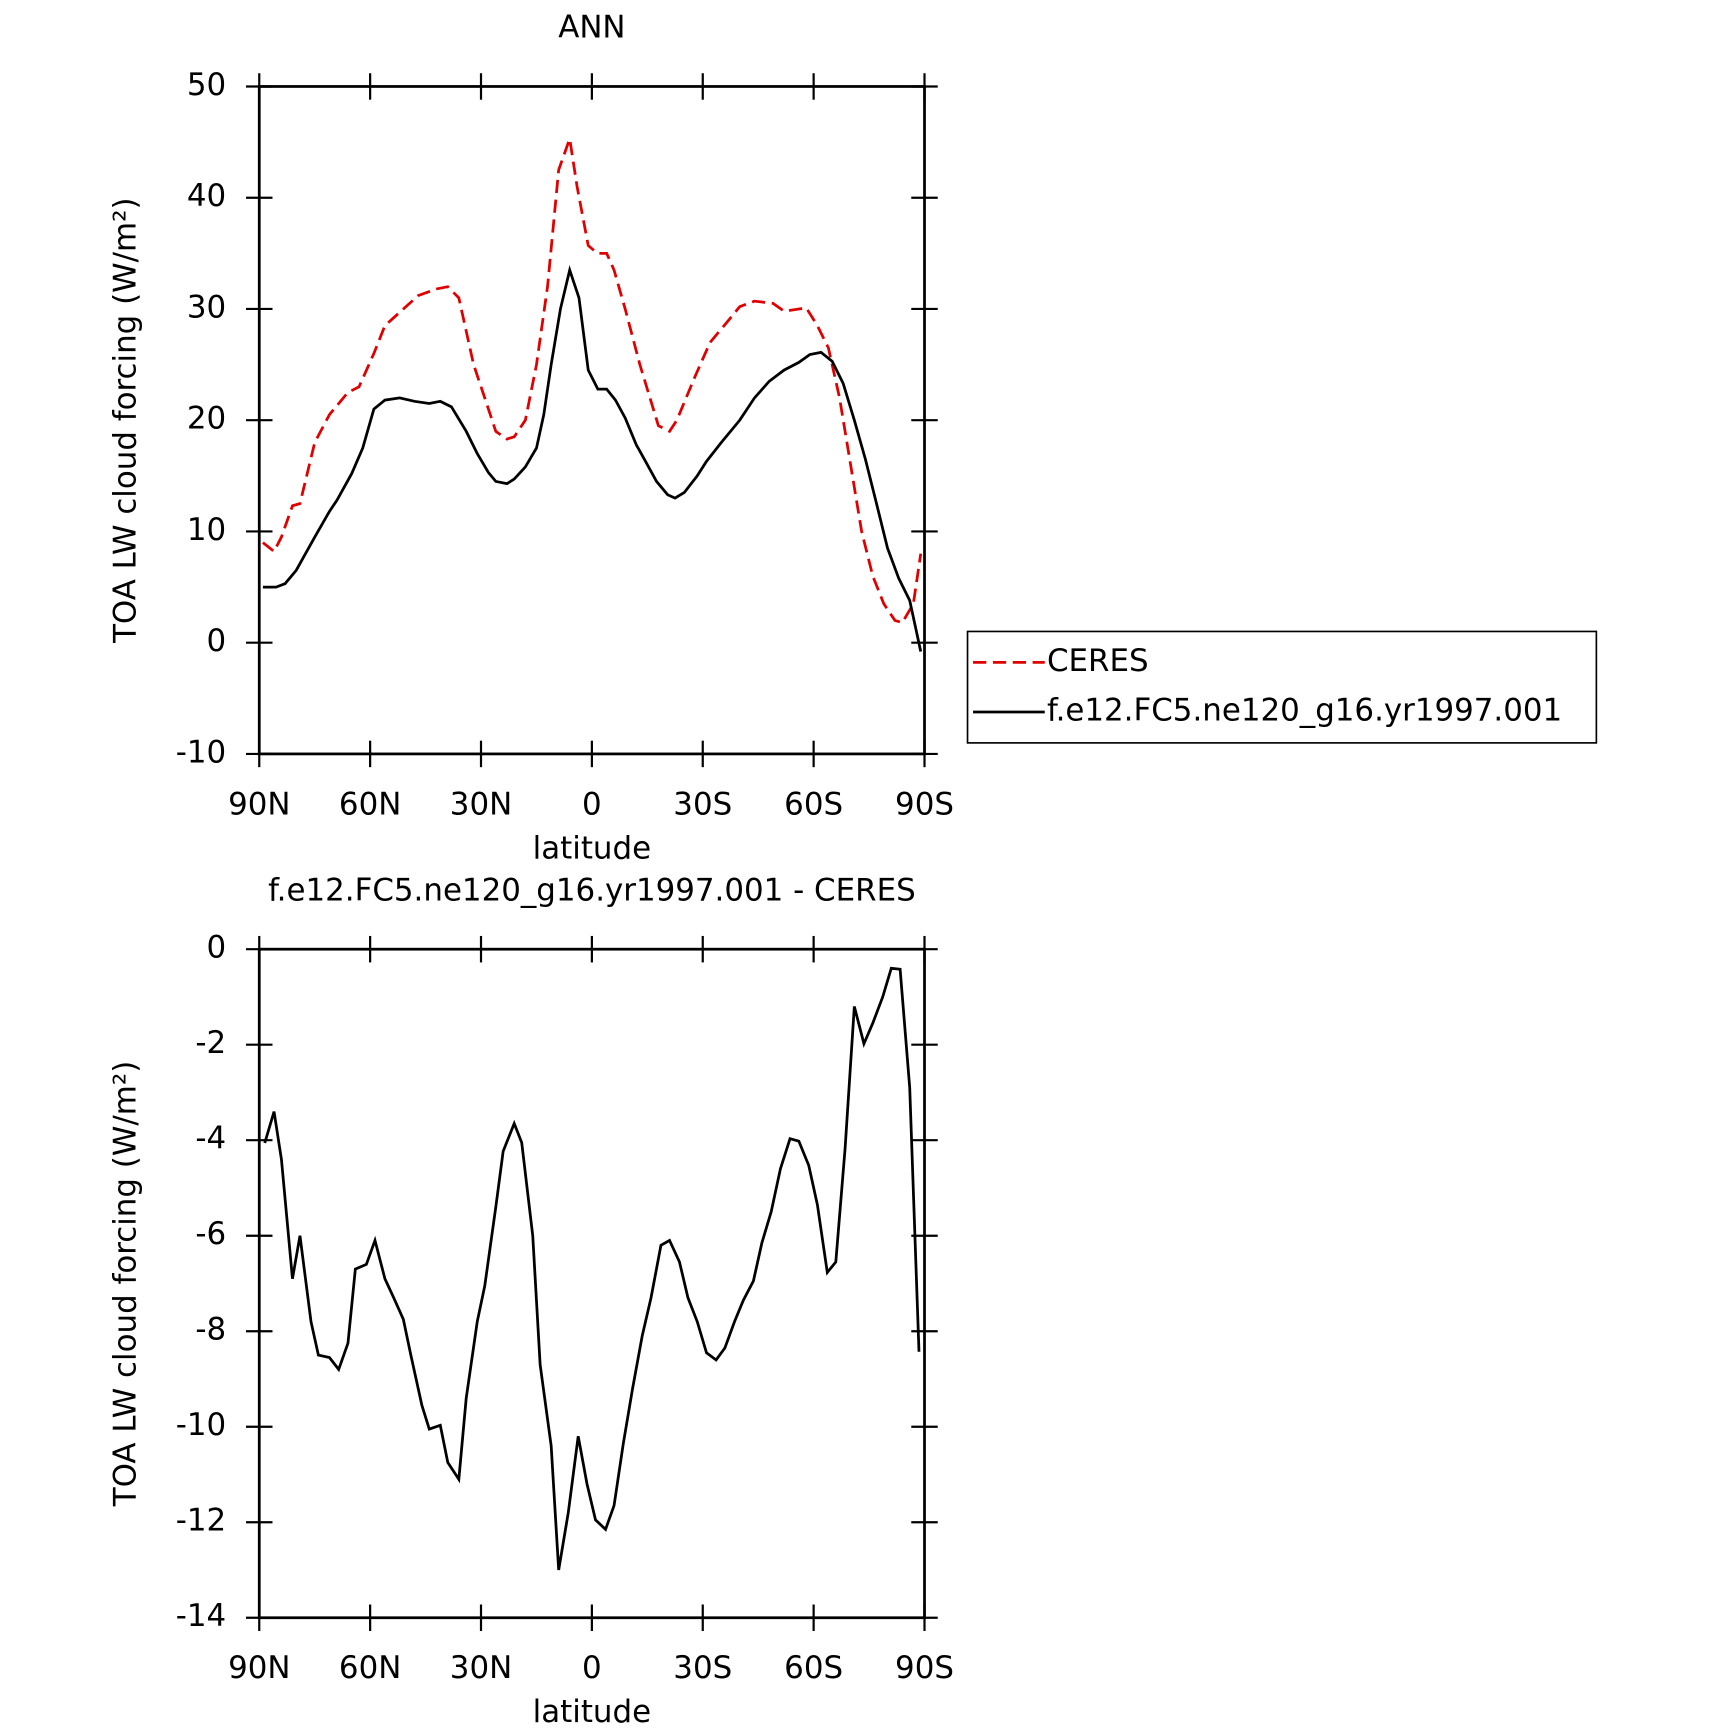  What do you see at coordinates (592, 890) in the screenshot?
I see `chart-title: f.e12.FC5.ne120_g16.yr1997.001 - CERES` at bounding box center [592, 890].